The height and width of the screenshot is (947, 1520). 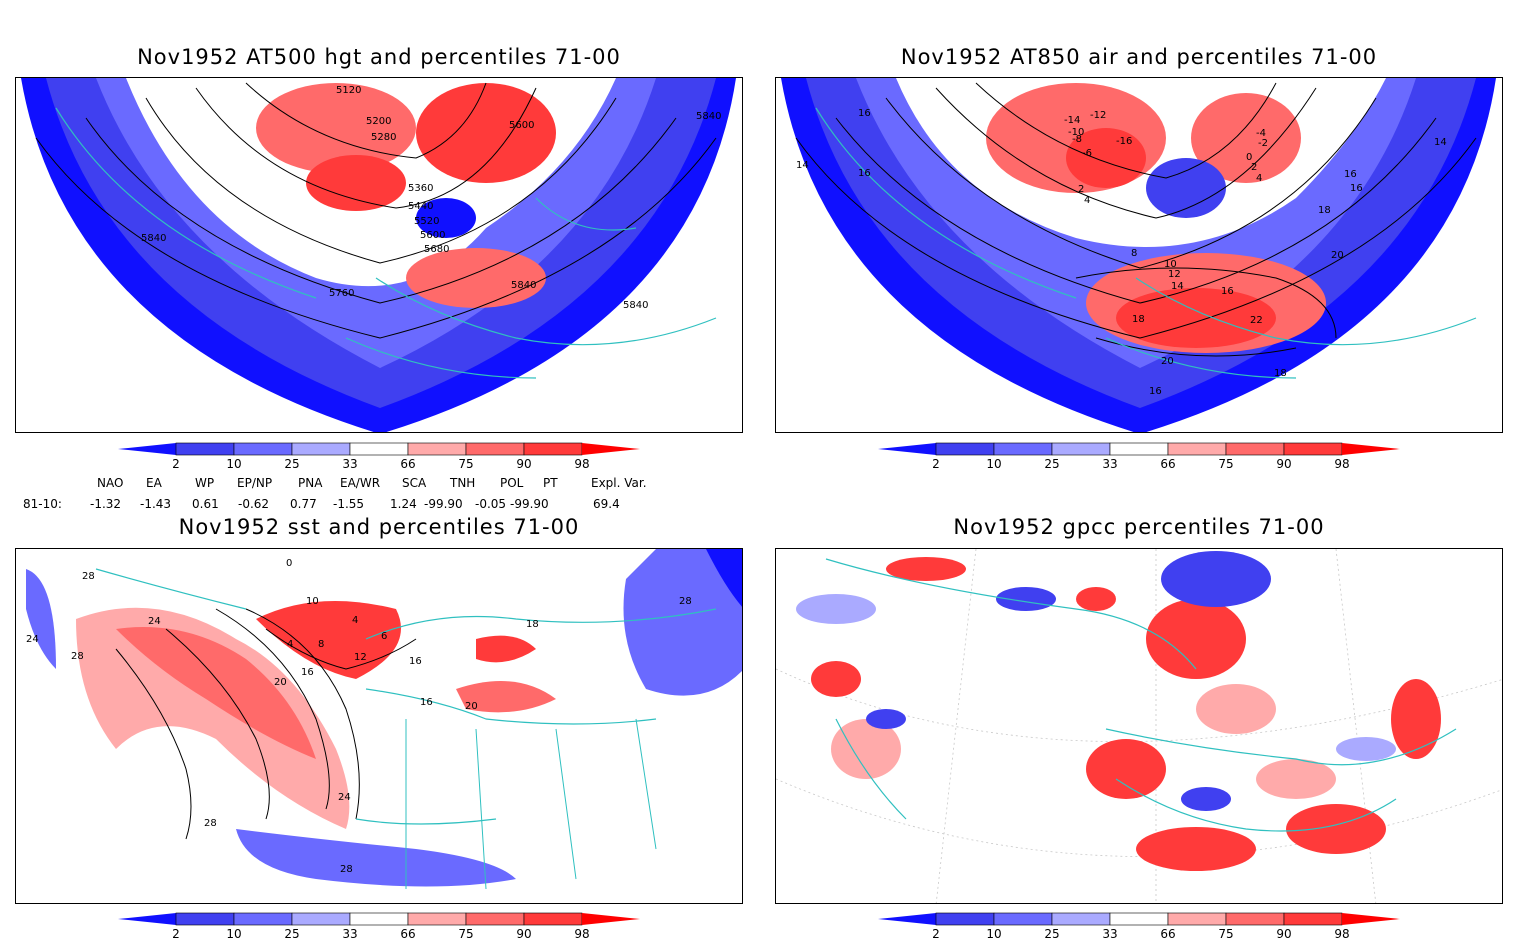 I want to click on index-value: -99.90, so click(x=529, y=504).